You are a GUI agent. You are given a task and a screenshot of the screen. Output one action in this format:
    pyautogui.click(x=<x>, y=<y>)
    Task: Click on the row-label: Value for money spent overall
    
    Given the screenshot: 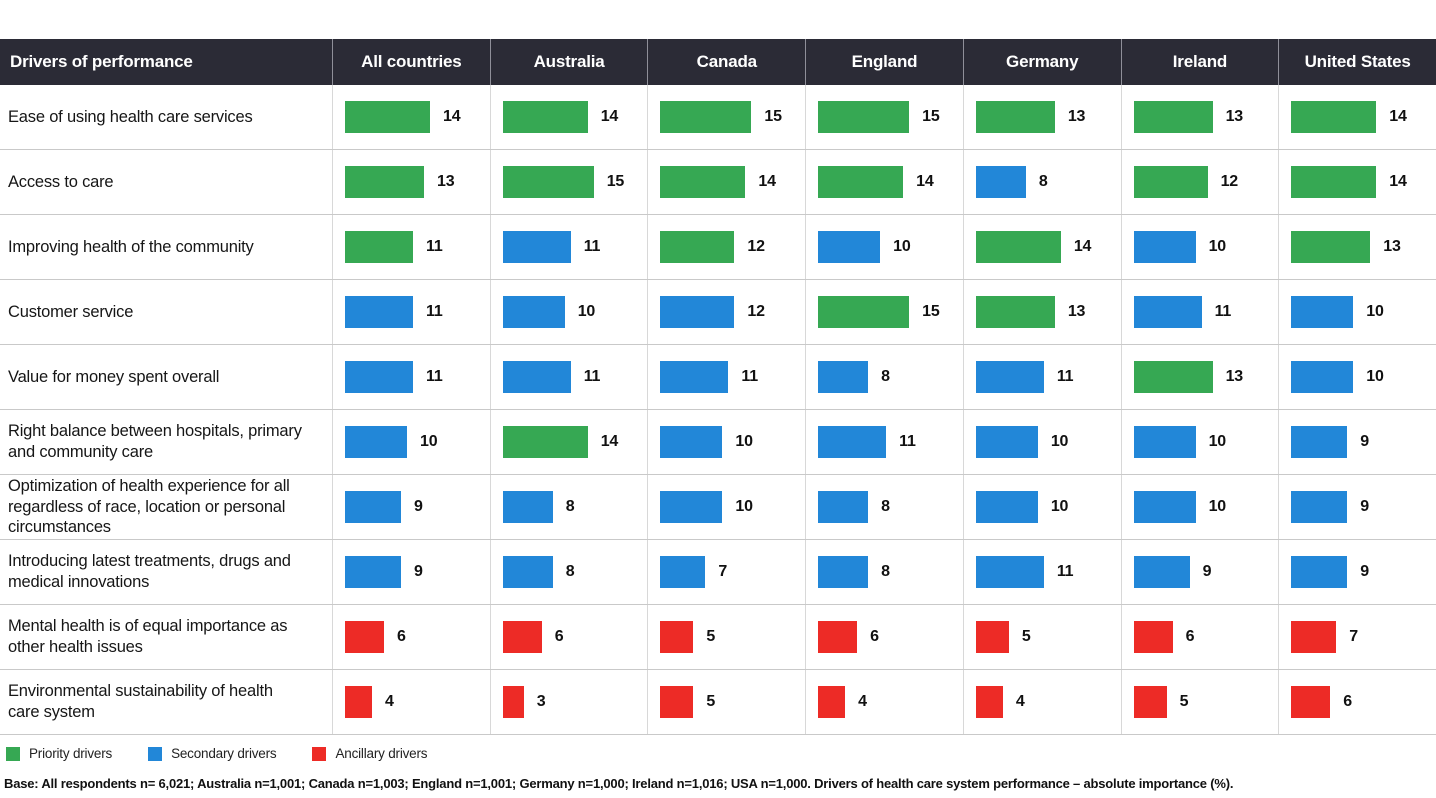 What is the action you would take?
    pyautogui.click(x=114, y=376)
    